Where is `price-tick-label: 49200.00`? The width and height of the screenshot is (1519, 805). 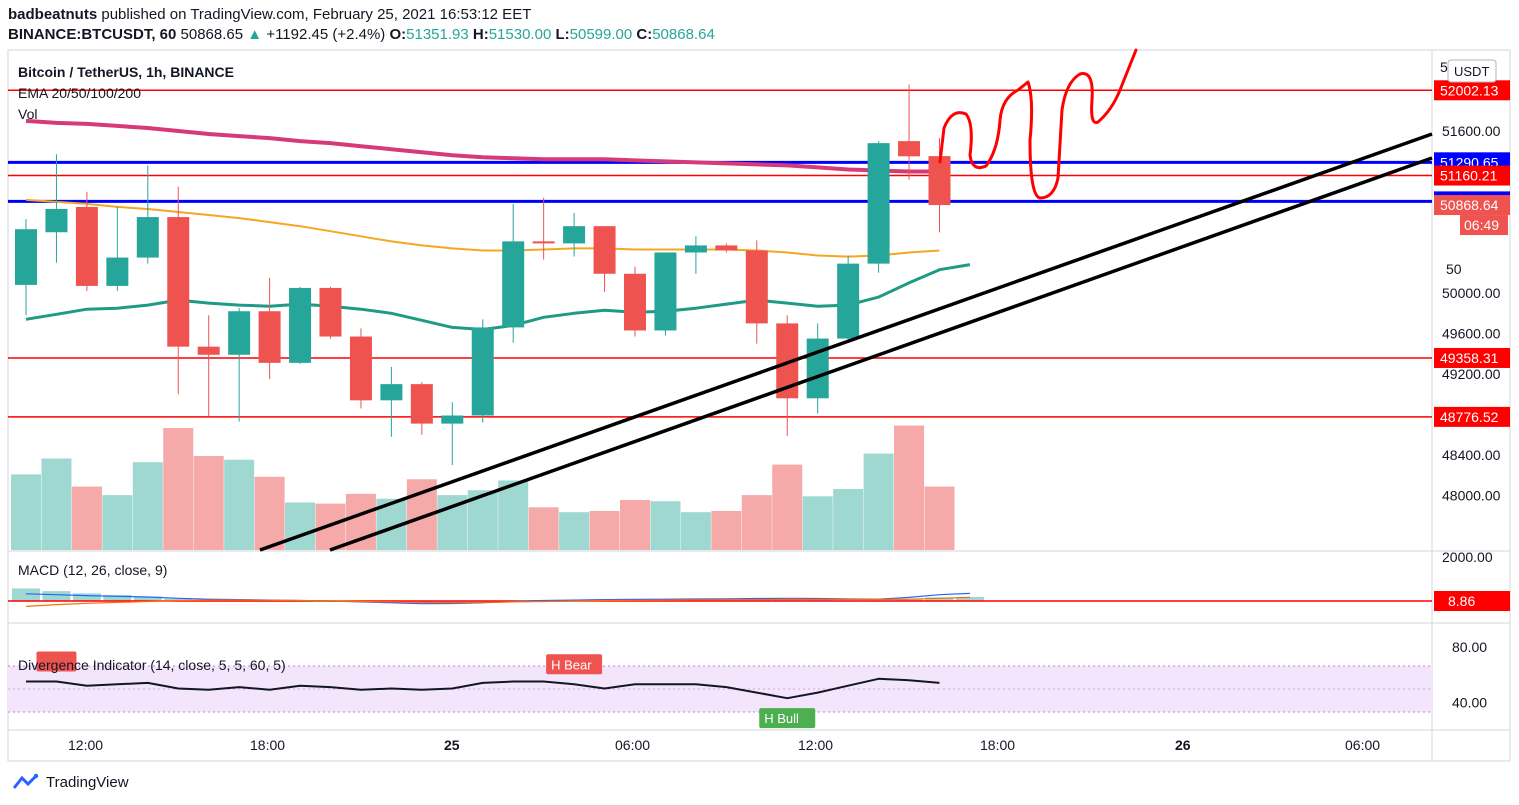
price-tick-label: 49200.00 is located at coordinates (1471, 374).